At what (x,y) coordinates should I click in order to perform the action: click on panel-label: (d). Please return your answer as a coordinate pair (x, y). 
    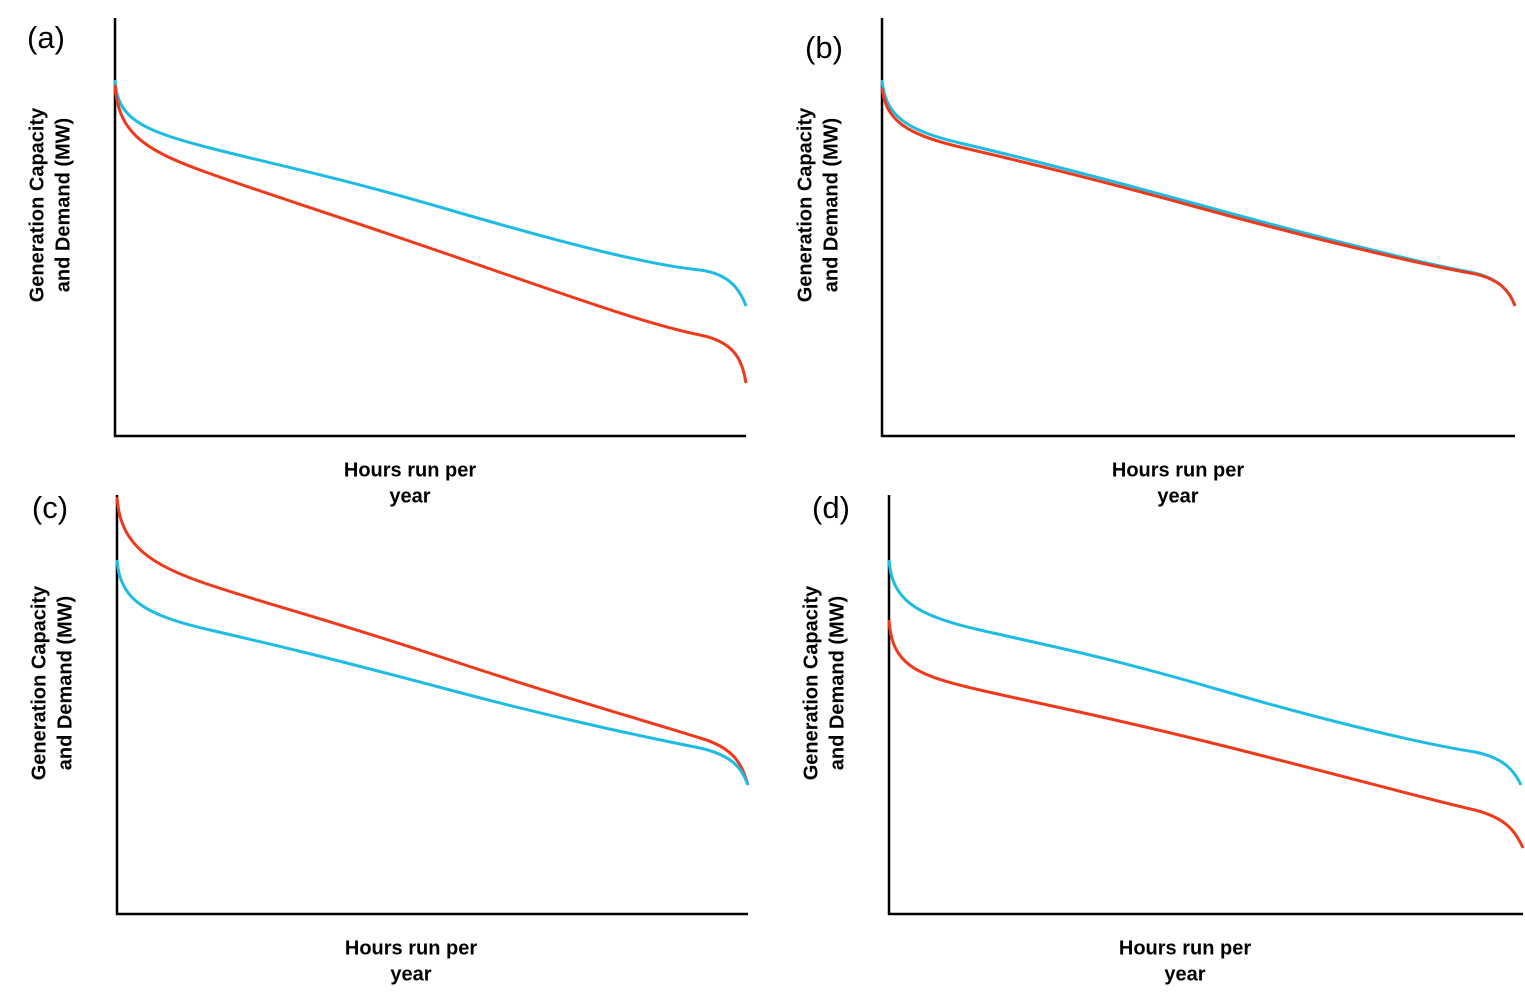
    Looking at the image, I should click on (831, 507).